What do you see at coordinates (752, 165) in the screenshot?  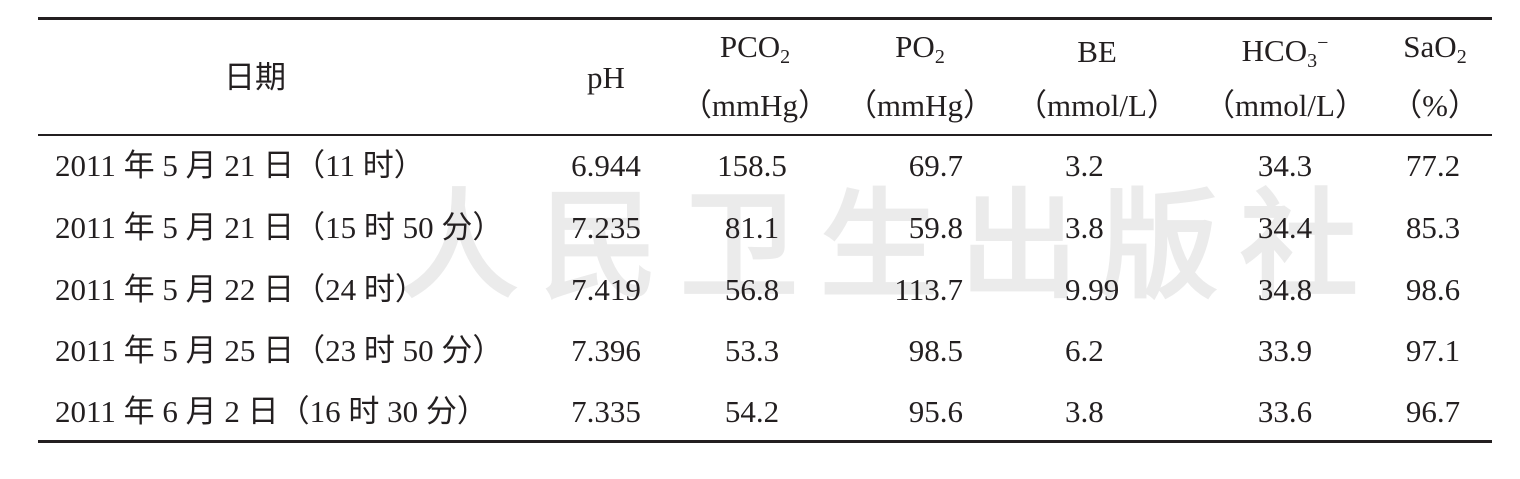 I see `value-cell: 158.5` at bounding box center [752, 165].